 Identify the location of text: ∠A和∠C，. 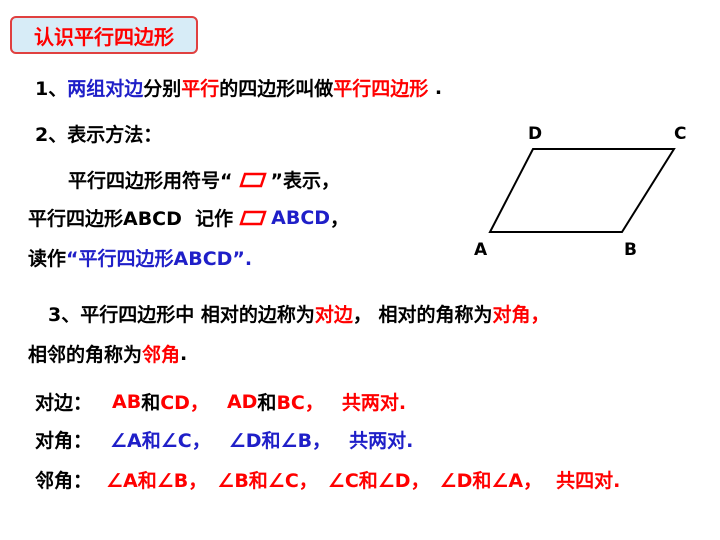
(160, 441).